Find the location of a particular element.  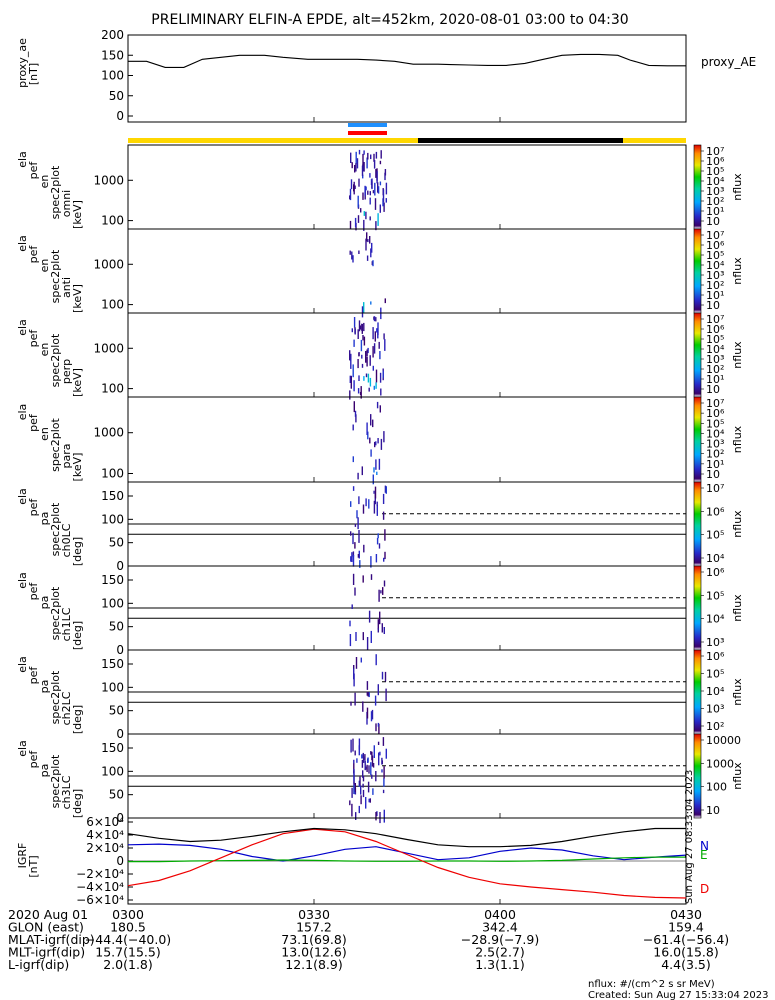

proxy-ae-frame is located at coordinates (407, 78).